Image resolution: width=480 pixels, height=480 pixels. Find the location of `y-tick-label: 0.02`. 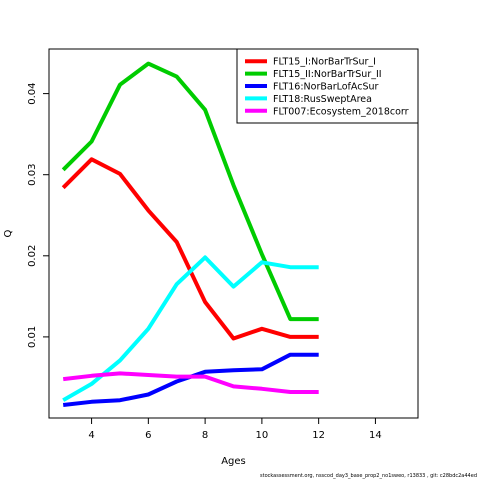

y-tick-label: 0.02 is located at coordinates (32, 256).